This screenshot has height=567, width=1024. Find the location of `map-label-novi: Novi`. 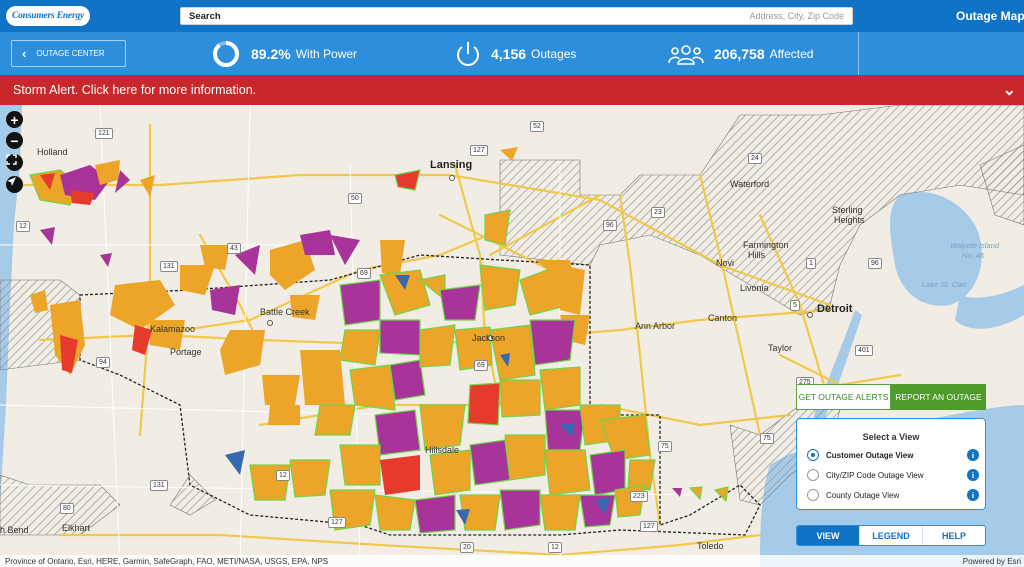

map-label-novi: Novi is located at coordinates (725, 263).